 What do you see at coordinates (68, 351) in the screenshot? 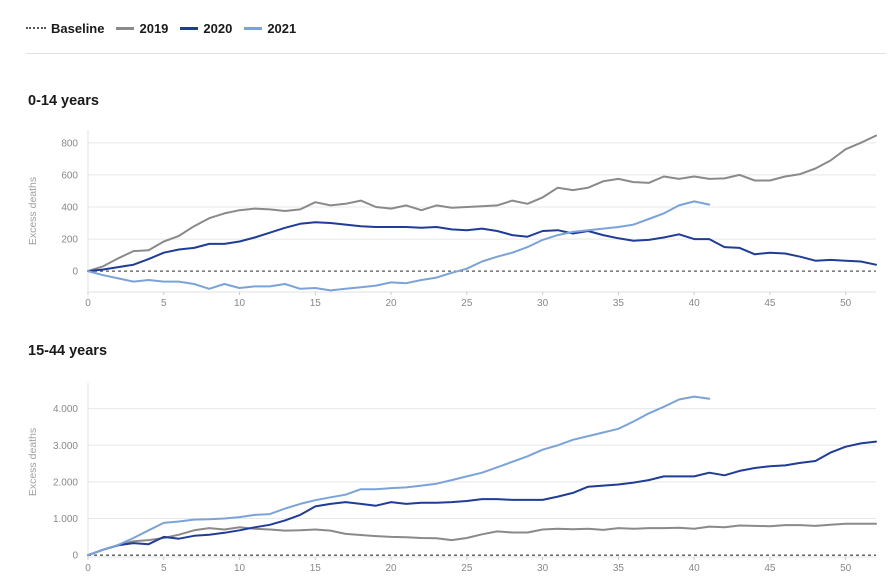
I see `panel-title-15-44: 15-44 years` at bounding box center [68, 351].